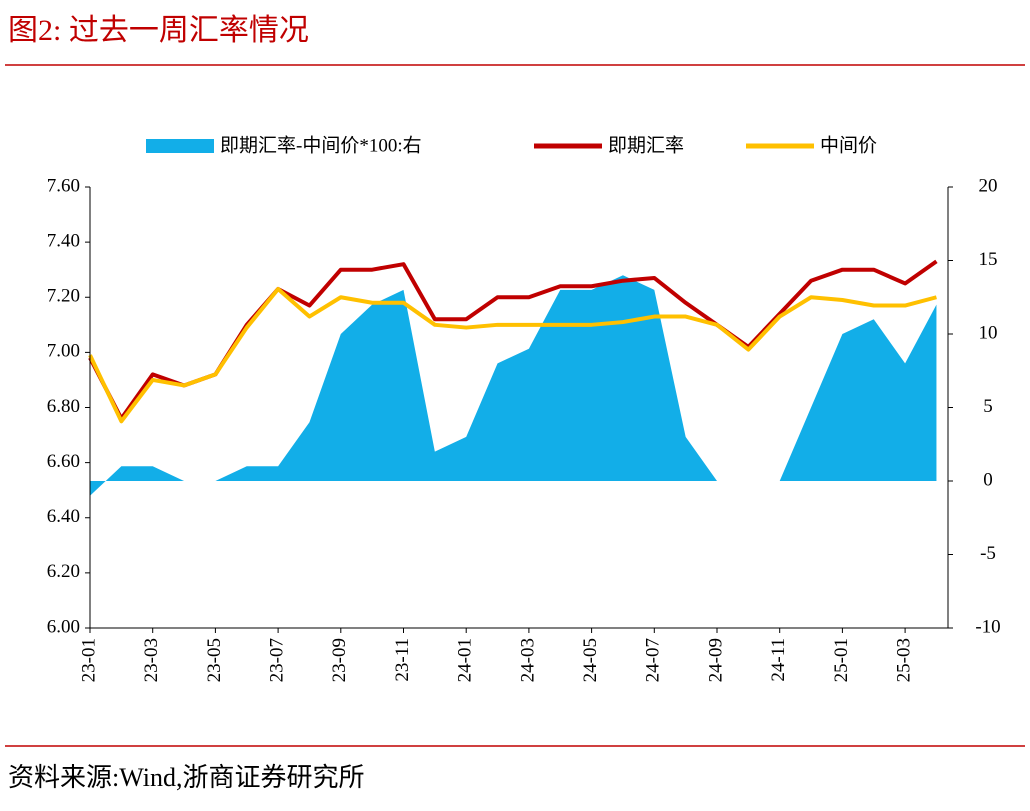 The height and width of the screenshot is (811, 1030). Describe the element at coordinates (88, 660) in the screenshot. I see `x-tick-label: 23-01` at that location.